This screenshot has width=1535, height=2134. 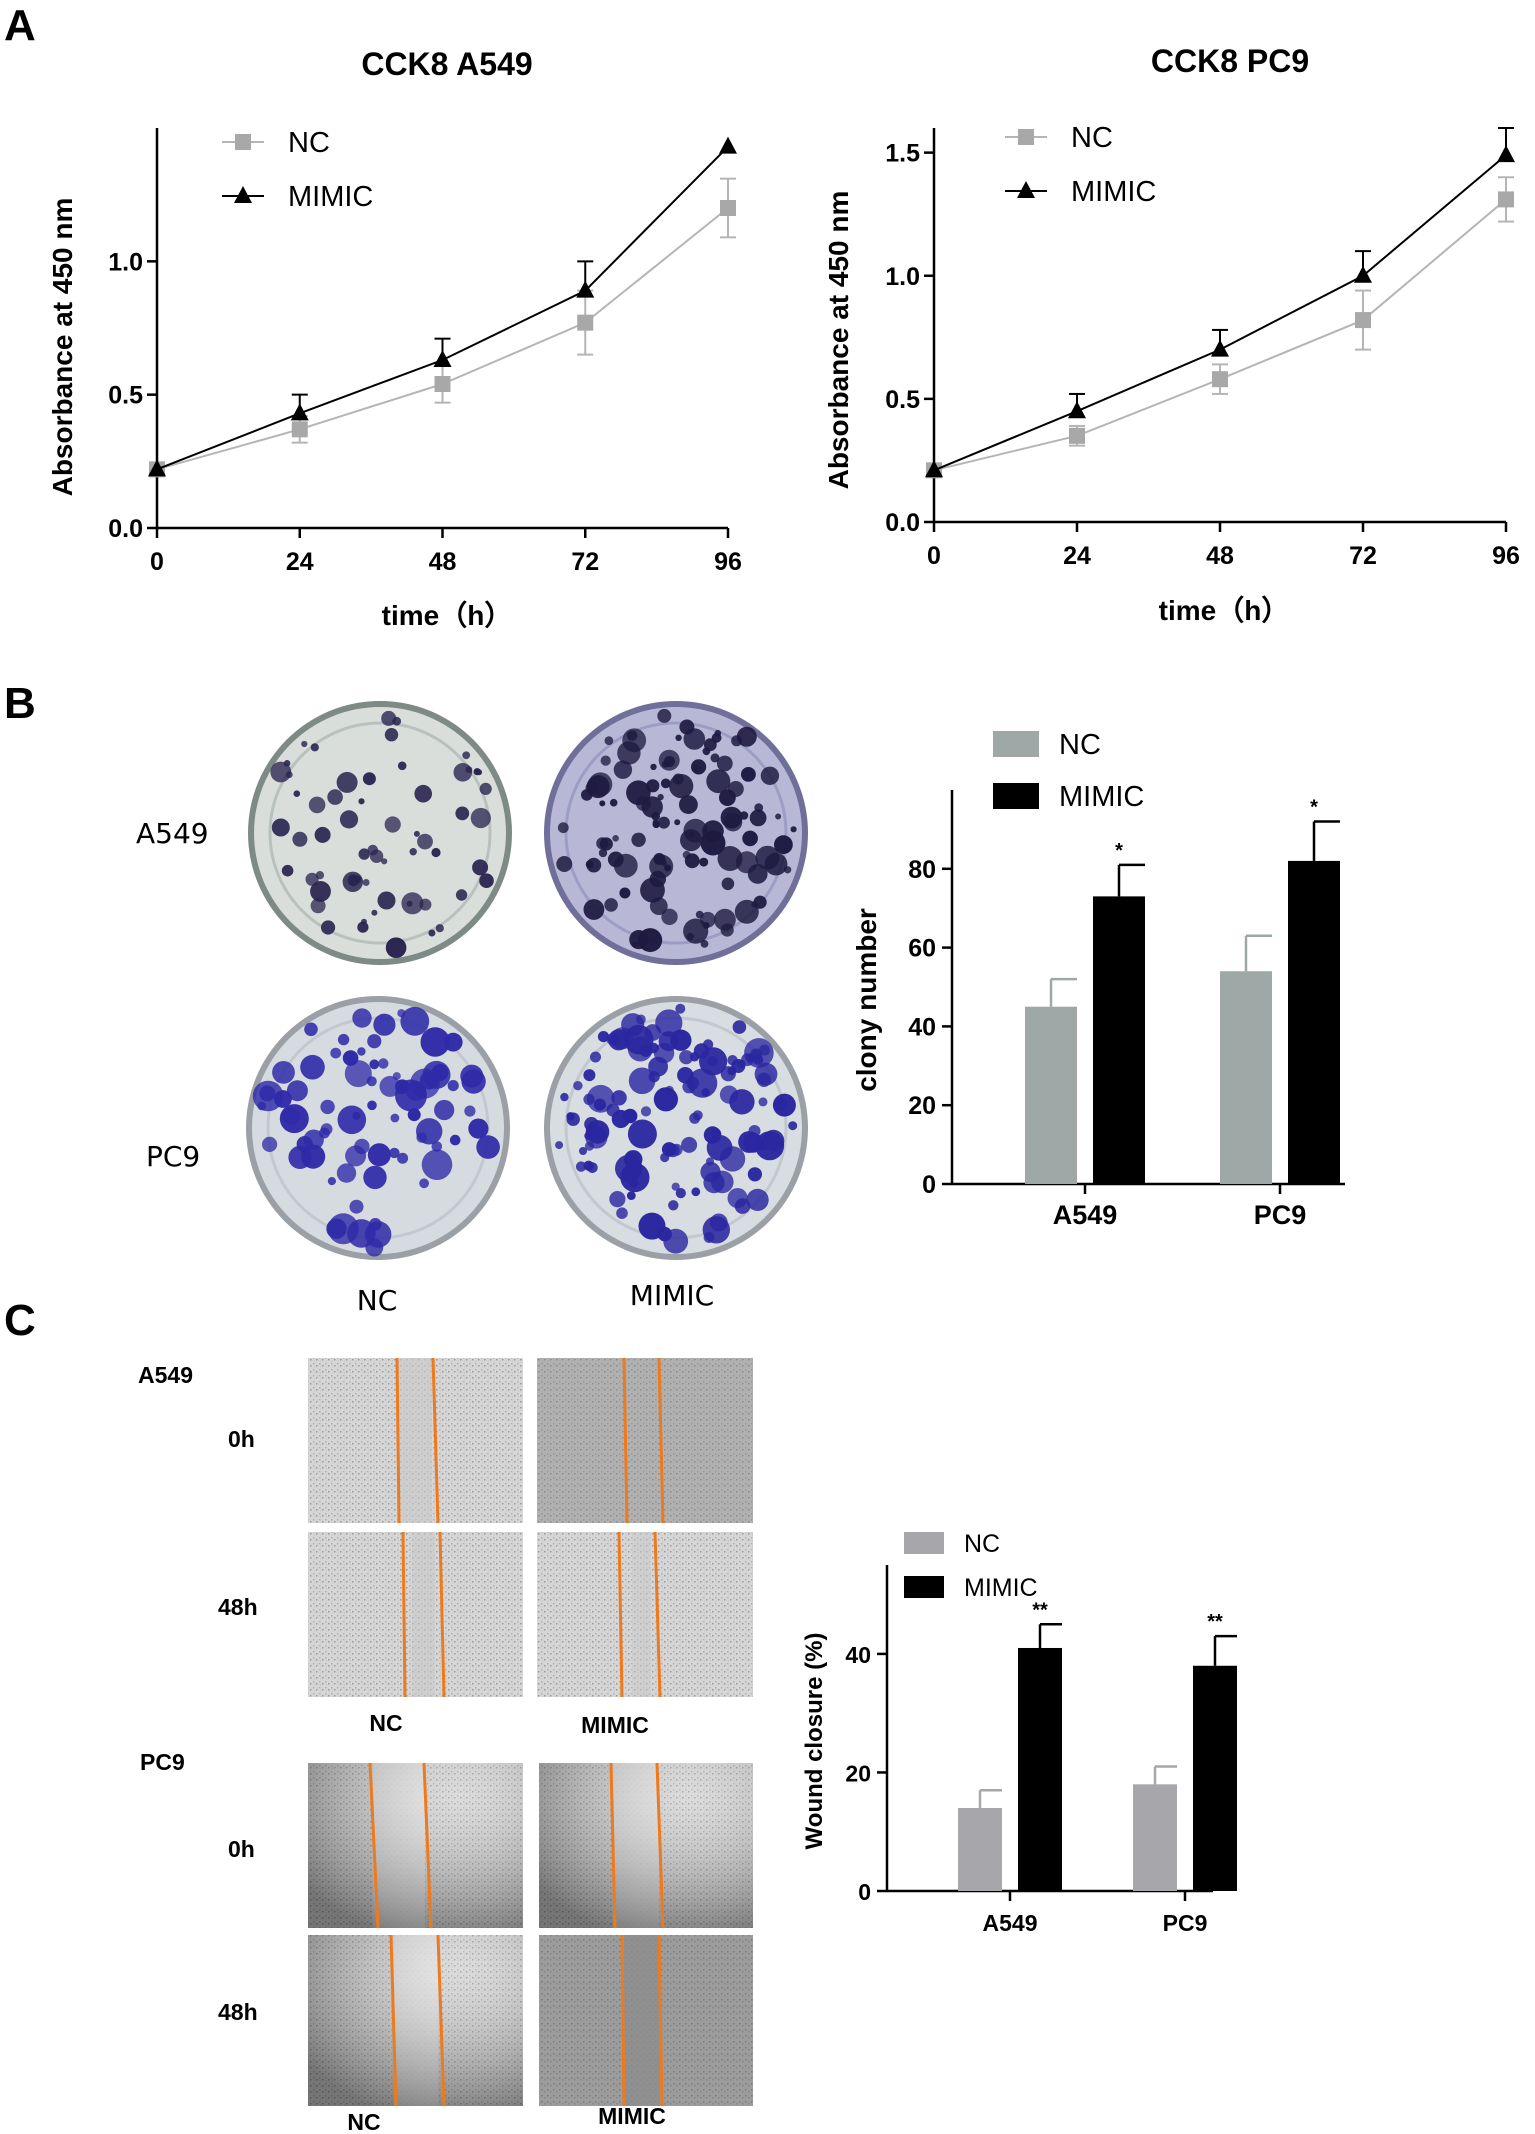 What do you see at coordinates (1026, 137) in the screenshot?
I see `legend-marker-nc` at bounding box center [1026, 137].